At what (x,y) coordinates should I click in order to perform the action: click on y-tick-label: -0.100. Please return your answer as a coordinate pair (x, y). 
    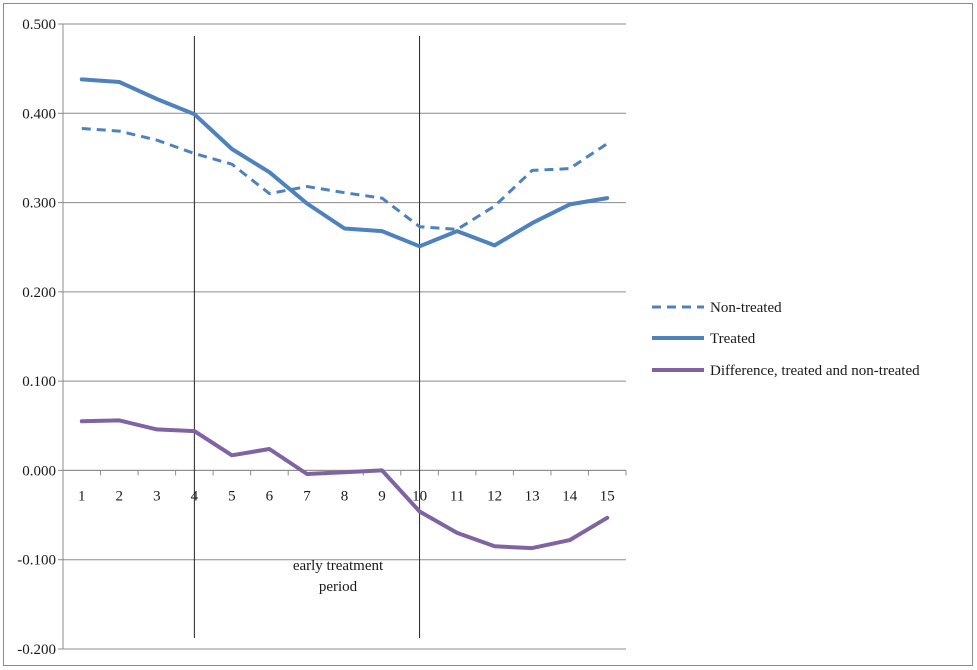
    Looking at the image, I should click on (36, 561).